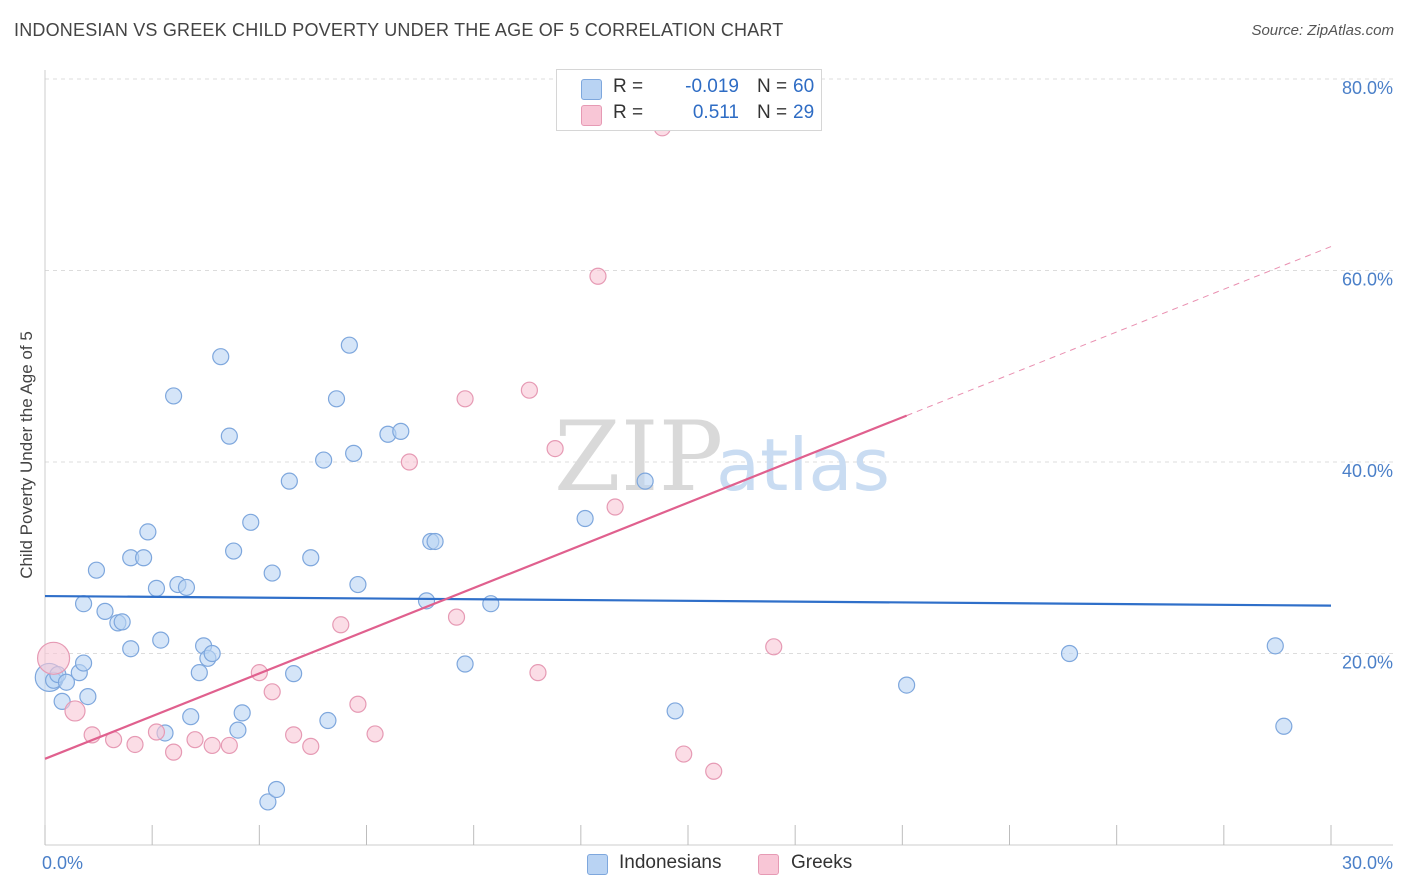 Image resolution: width=1406 pixels, height=892 pixels. I want to click on series-legend: Indonesians Greeks, so click(703, 865).